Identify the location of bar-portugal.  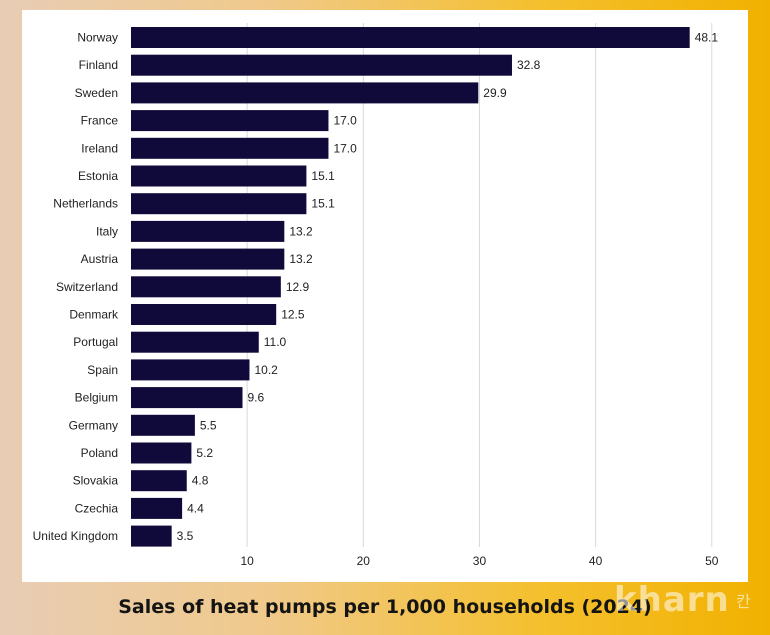
(195, 342).